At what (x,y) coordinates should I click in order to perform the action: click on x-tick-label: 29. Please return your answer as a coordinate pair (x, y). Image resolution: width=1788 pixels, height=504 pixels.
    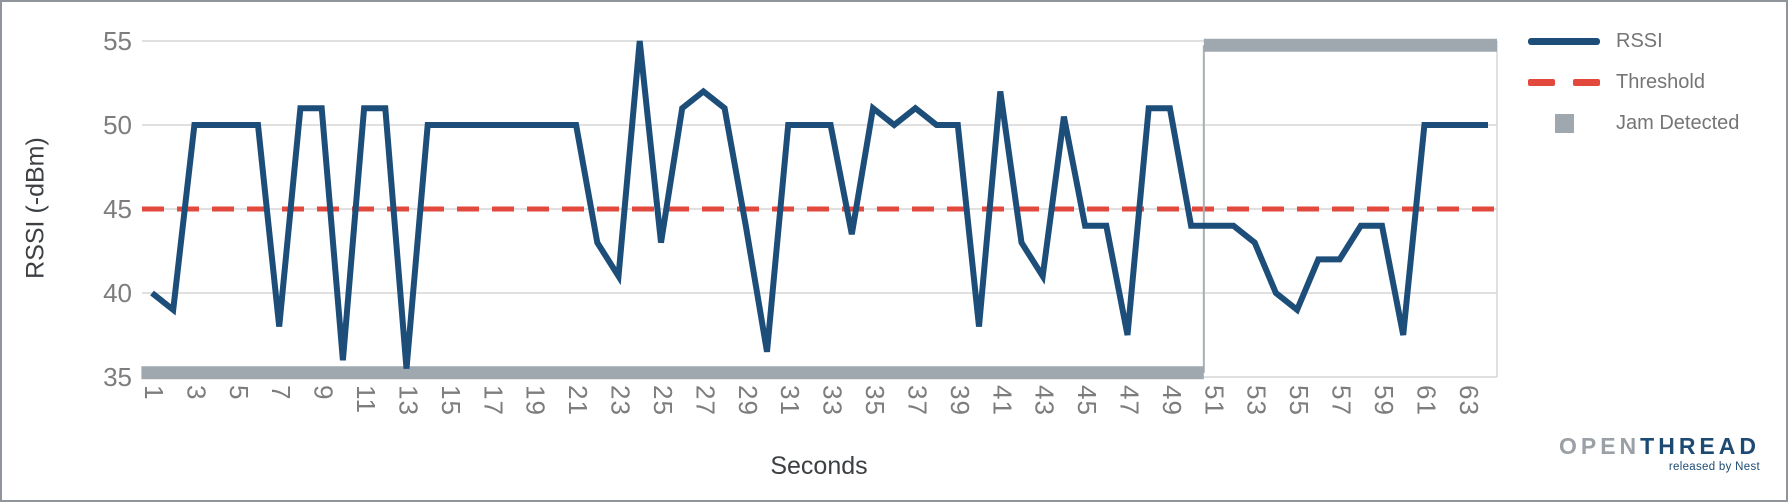
    Looking at the image, I should click on (747, 400).